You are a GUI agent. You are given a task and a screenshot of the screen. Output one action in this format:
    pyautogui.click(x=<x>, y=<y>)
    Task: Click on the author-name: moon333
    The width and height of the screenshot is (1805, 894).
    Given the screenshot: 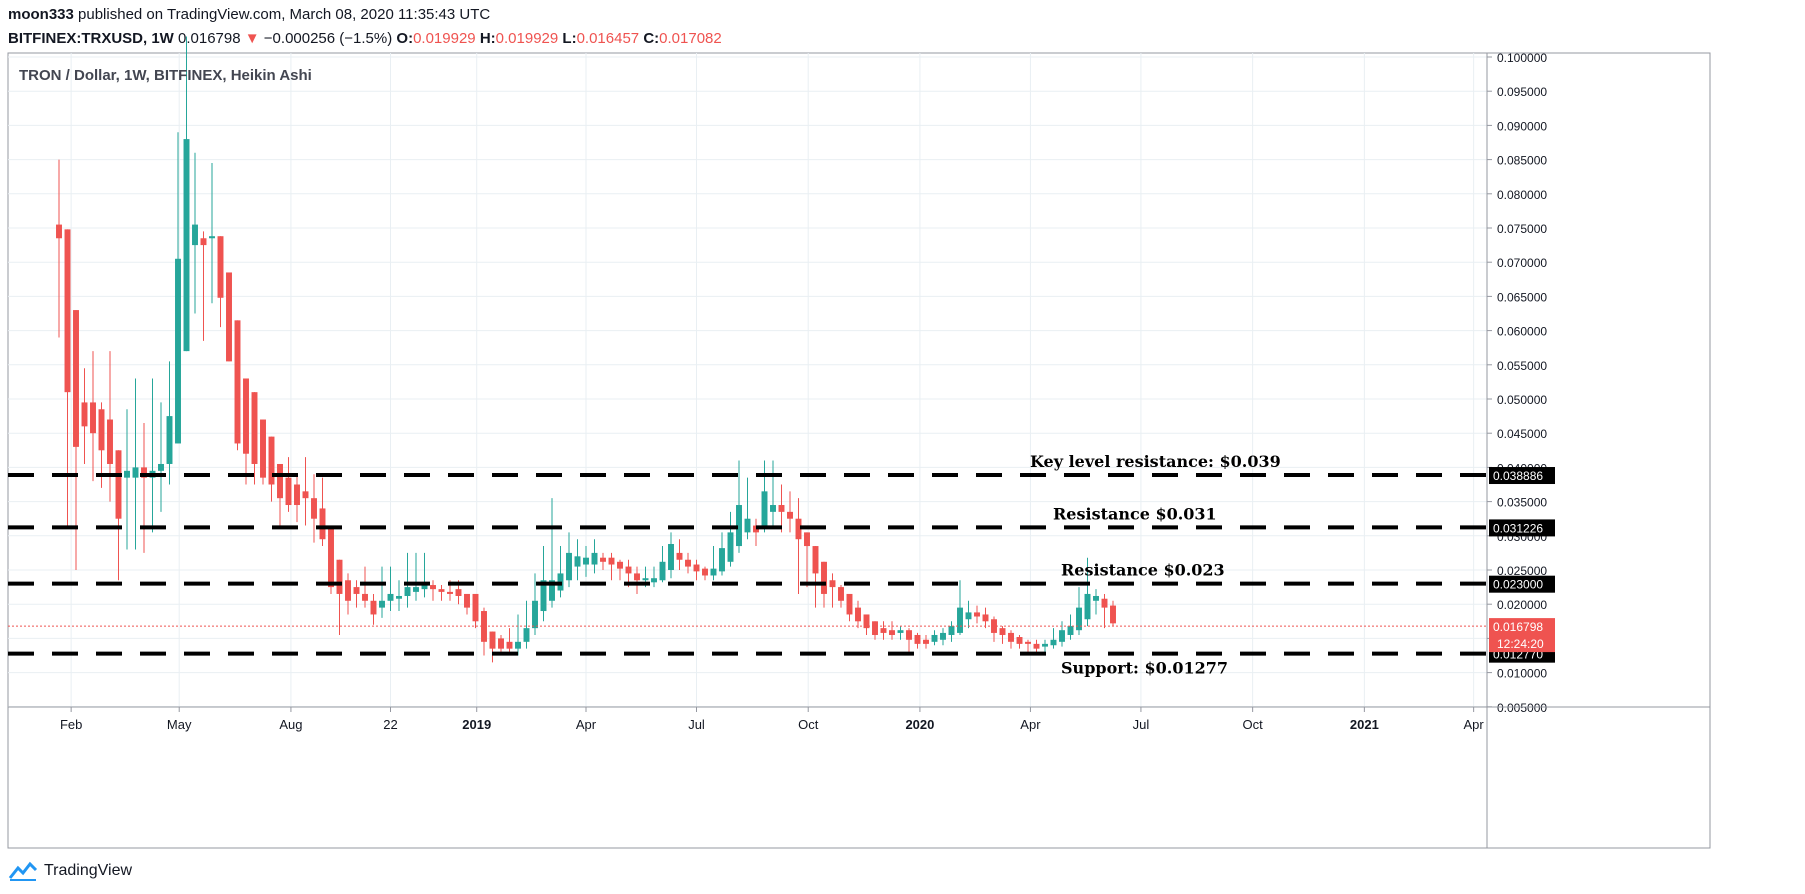 What is the action you would take?
    pyautogui.click(x=41, y=14)
    